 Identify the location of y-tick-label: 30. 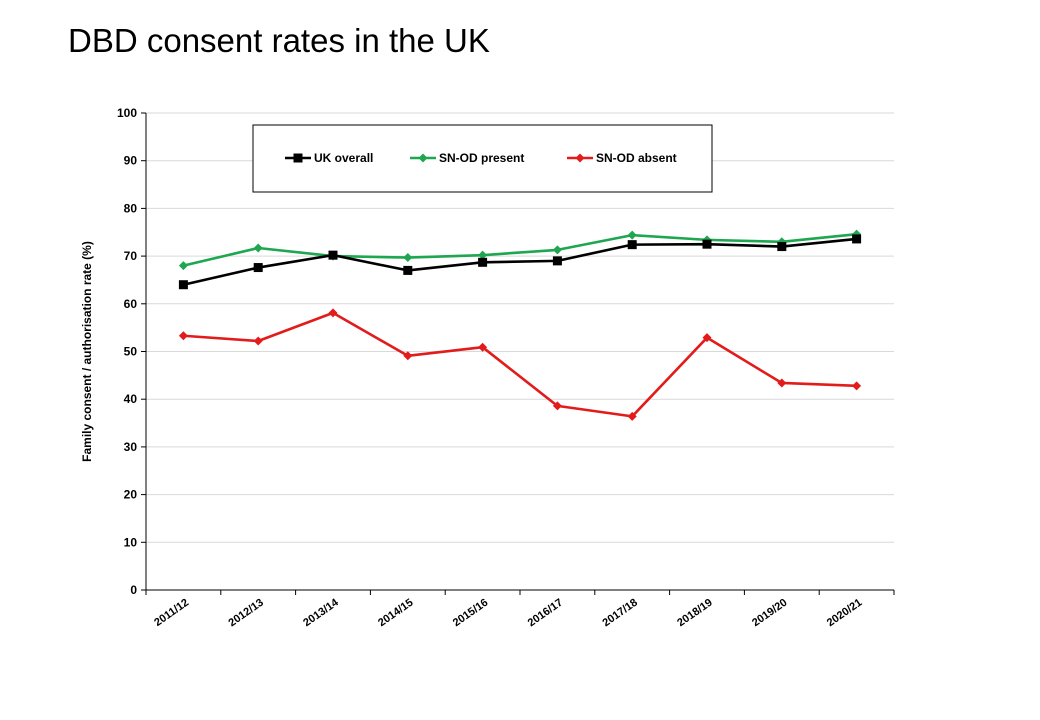
(131, 447).